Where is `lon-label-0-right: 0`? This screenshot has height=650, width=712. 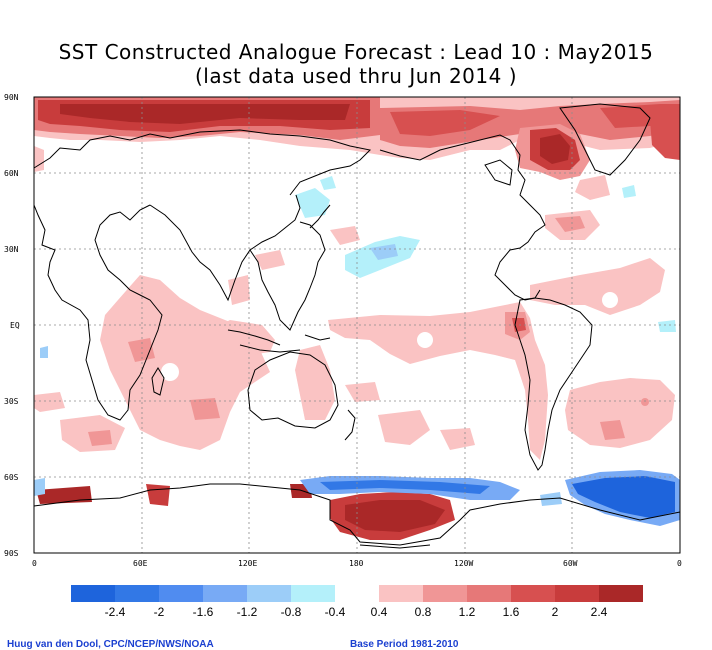
lon-label-0-right: 0 is located at coordinates (679, 563).